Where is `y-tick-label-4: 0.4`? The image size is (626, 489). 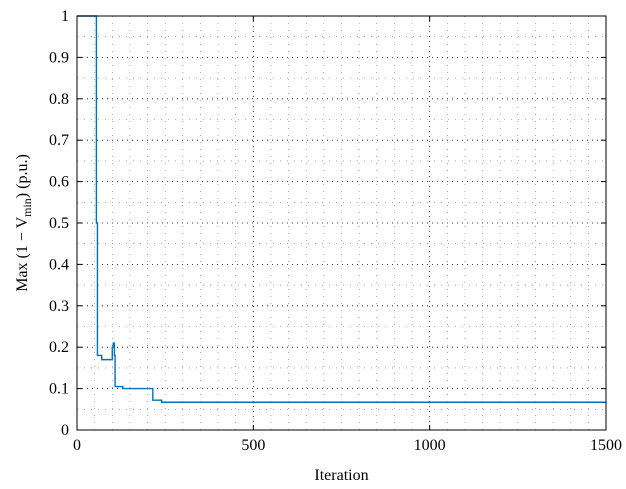 y-tick-label-4: 0.4 is located at coordinates (59, 264).